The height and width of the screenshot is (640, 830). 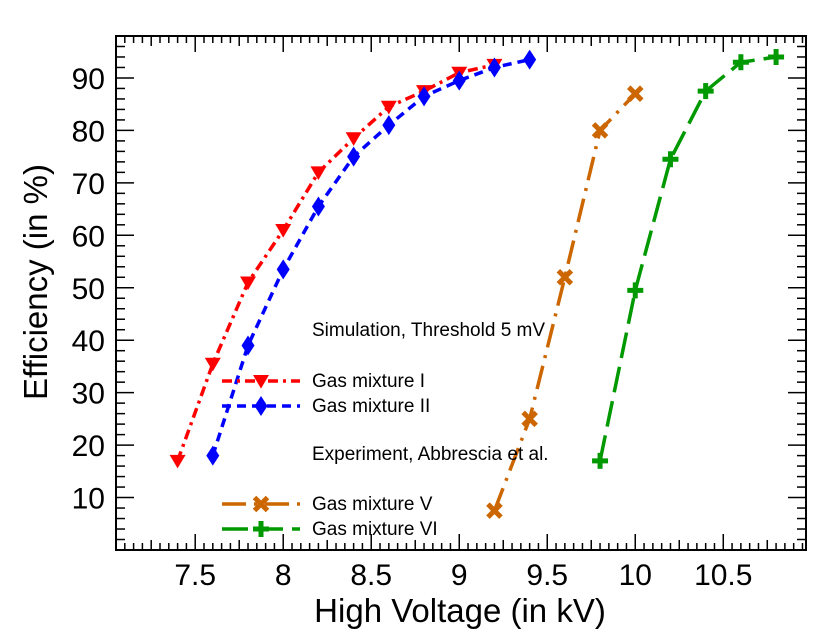 What do you see at coordinates (459, 575) in the screenshot?
I see `x-tick-label: 9` at bounding box center [459, 575].